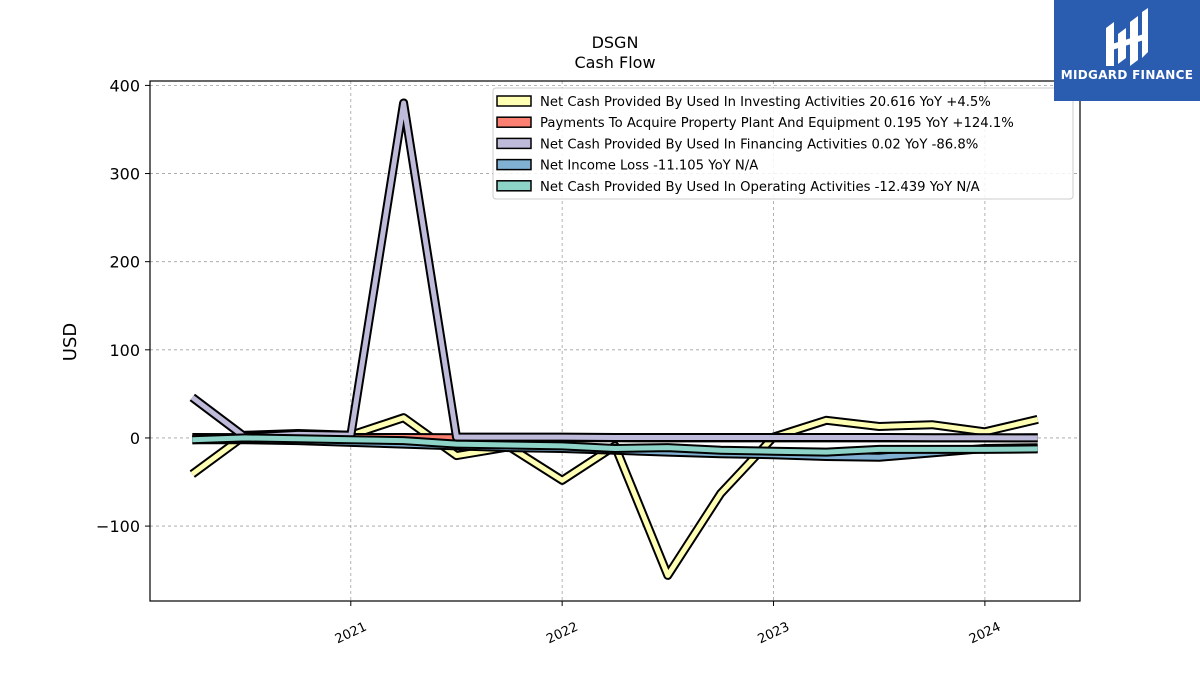 This screenshot has height=679, width=1200. I want to click on x-tick-label: 2023, so click(774, 634).